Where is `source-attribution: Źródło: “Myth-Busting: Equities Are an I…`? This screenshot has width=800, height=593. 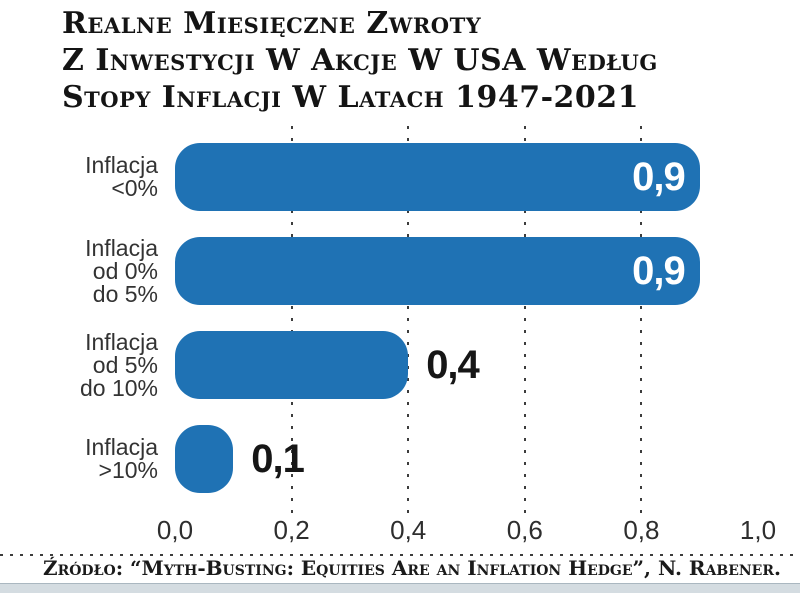 source-attribution: Źródło: “Myth-Busting: Equities Are an I… is located at coordinates (412, 568).